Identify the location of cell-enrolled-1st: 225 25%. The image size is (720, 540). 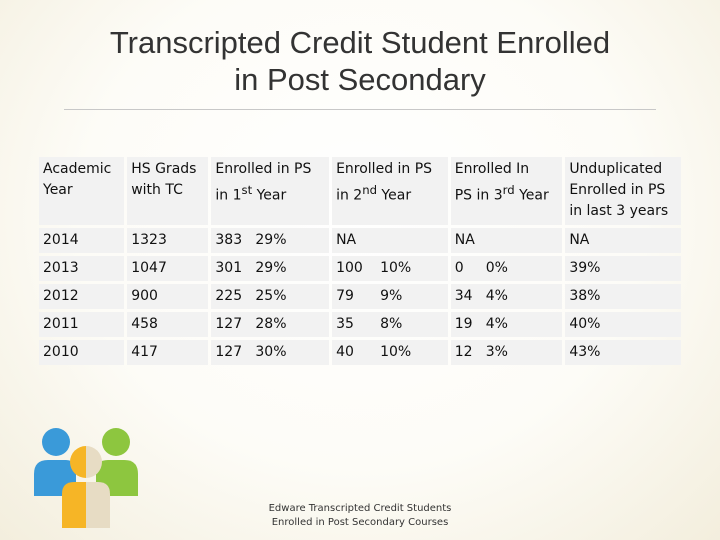
(270, 296).